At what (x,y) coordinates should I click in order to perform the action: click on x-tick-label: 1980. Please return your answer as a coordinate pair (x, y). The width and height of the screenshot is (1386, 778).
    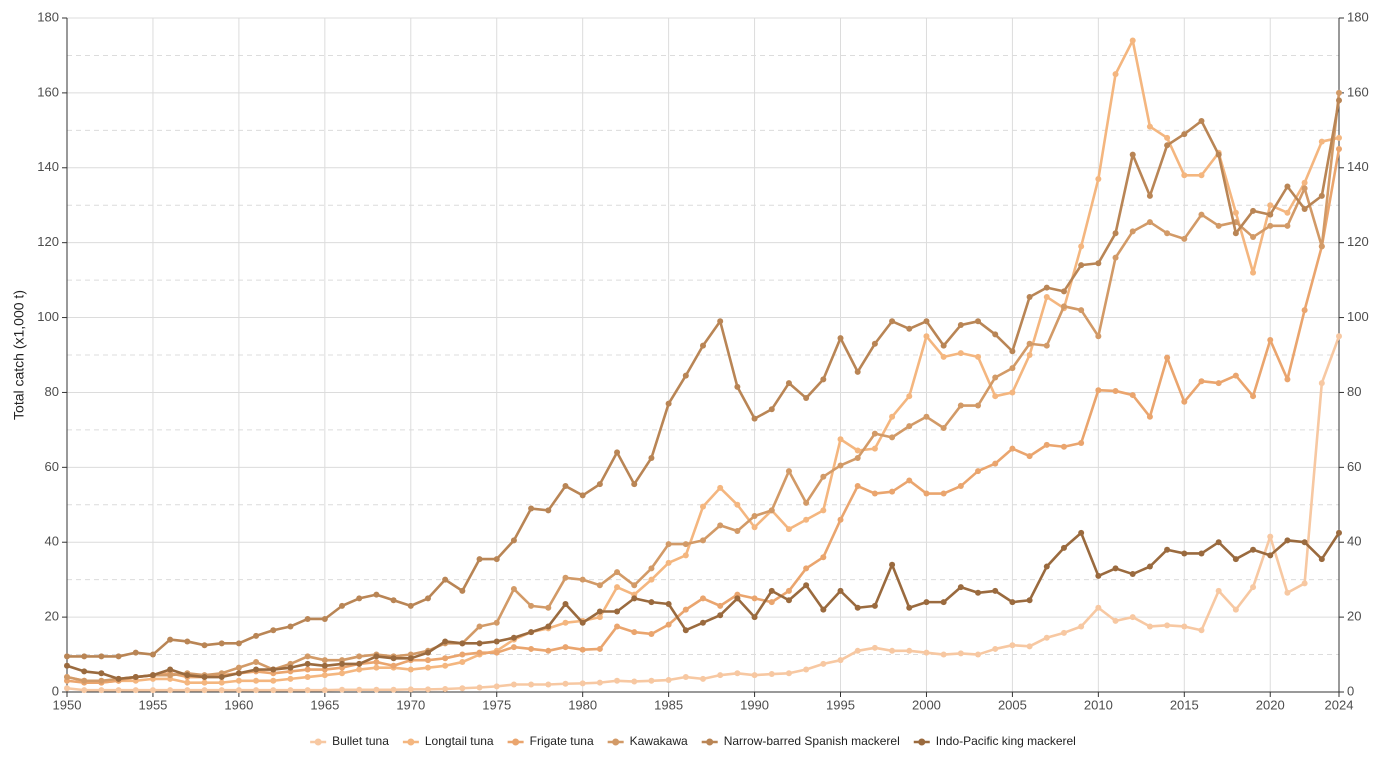
    Looking at the image, I should click on (582, 704).